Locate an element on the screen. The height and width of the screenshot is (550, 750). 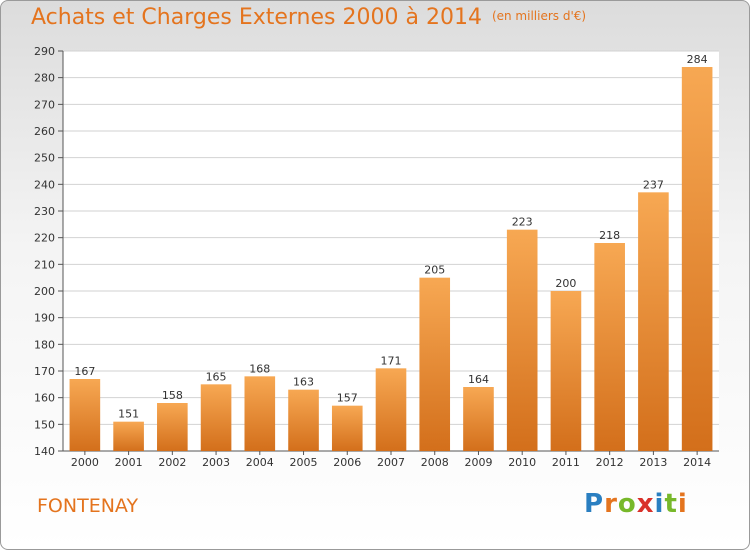
commune-name: FONTENAY is located at coordinates (88, 506).